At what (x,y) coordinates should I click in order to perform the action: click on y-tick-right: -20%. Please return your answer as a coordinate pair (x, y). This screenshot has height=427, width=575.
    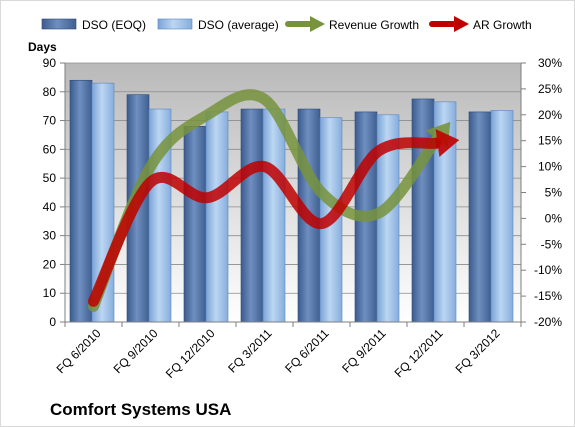
    Looking at the image, I should click on (548, 322).